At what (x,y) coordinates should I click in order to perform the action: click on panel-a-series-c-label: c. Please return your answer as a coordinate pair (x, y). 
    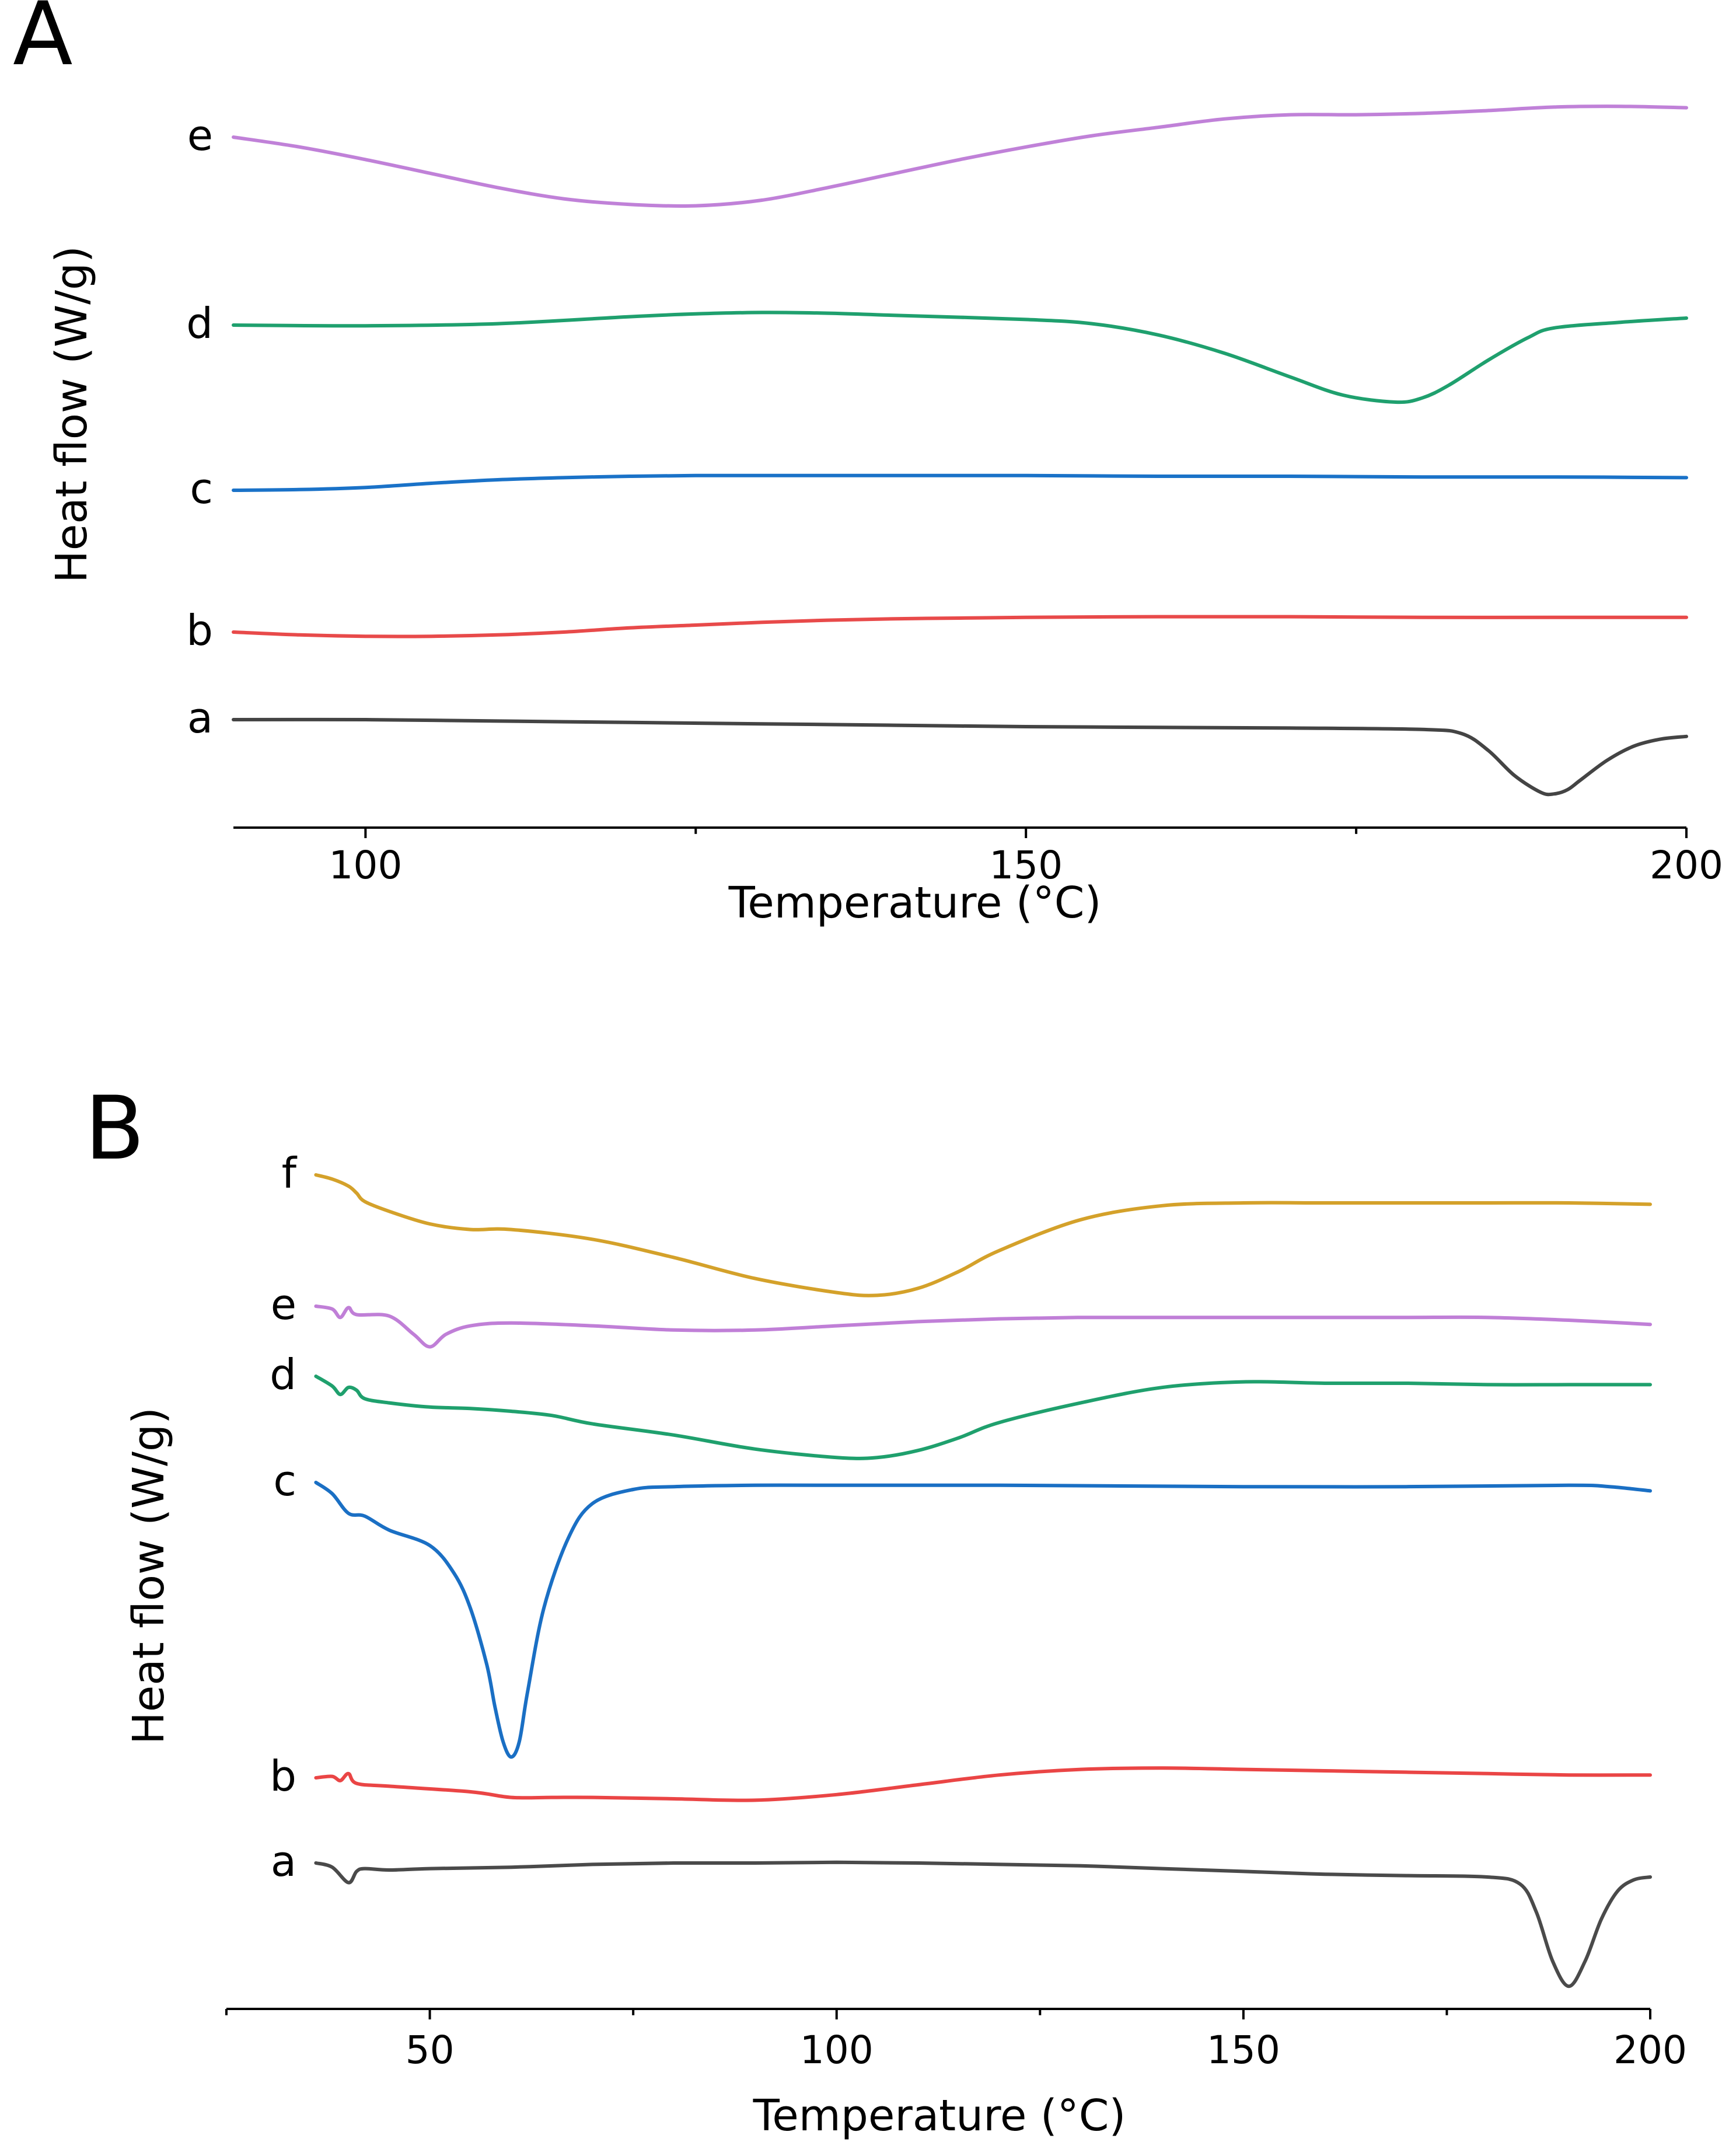
    Looking at the image, I should click on (201, 488).